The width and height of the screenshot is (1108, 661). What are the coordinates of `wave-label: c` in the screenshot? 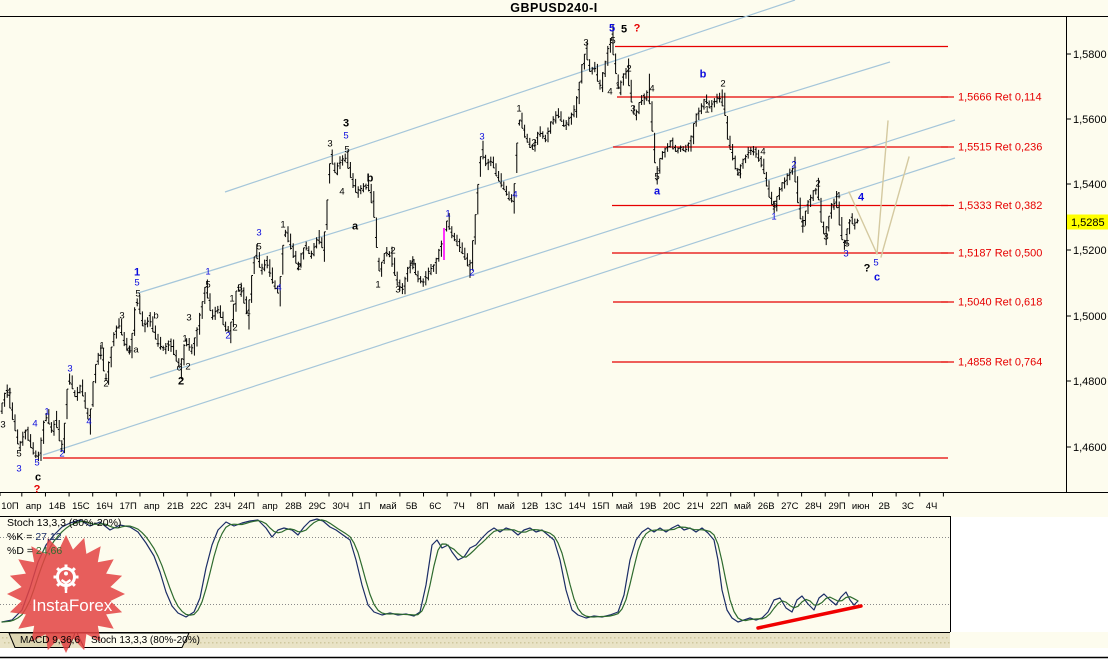 It's located at (877, 278).